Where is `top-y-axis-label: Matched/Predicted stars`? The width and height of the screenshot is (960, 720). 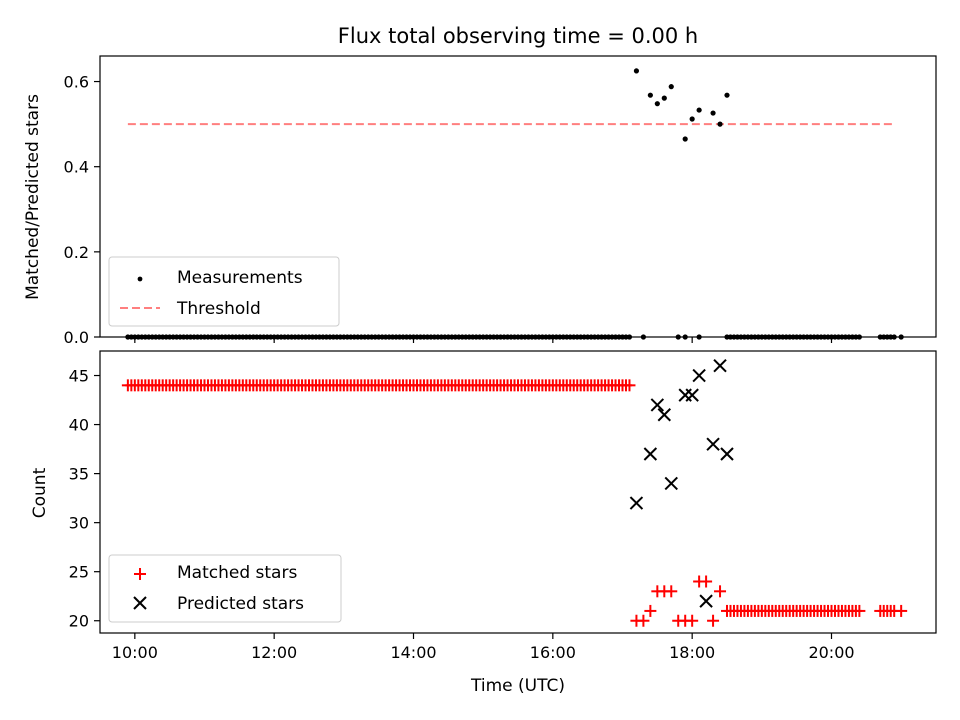 top-y-axis-label: Matched/Predicted stars is located at coordinates (33, 197).